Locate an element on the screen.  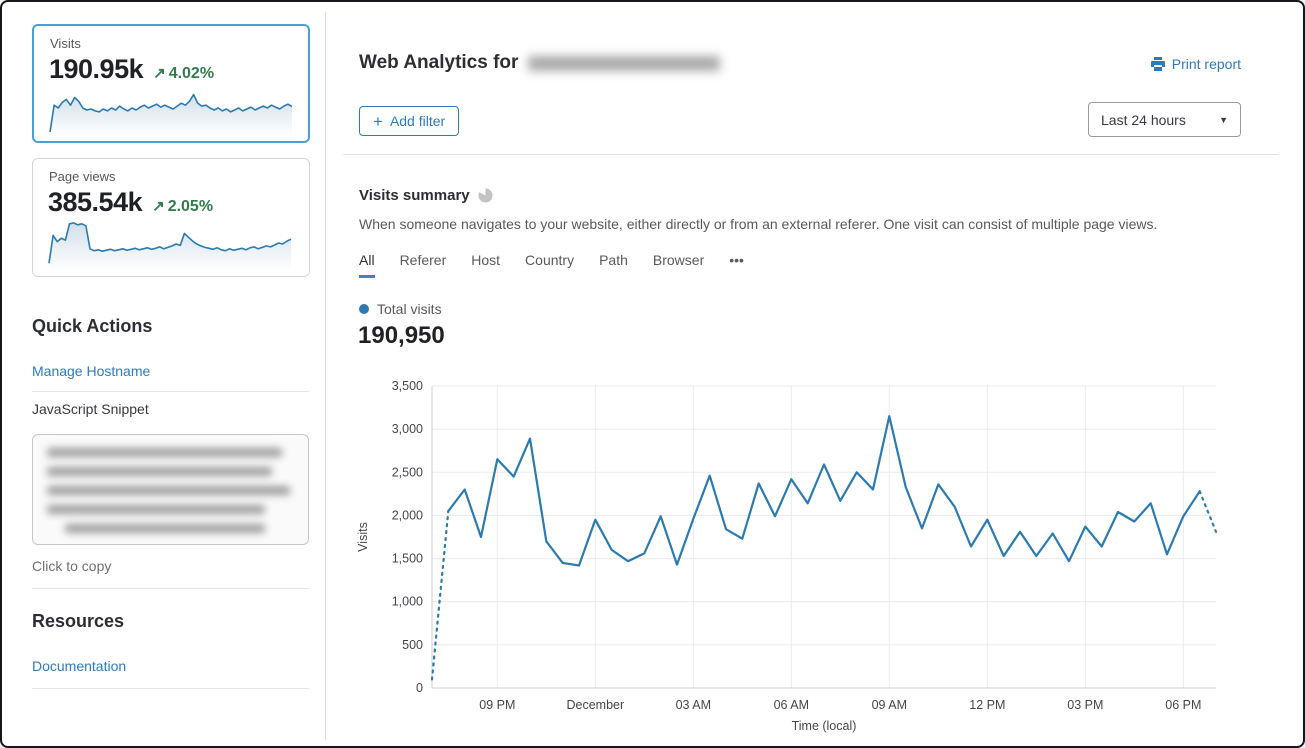
svg-text: 03 PM is located at coordinates (1085, 705).